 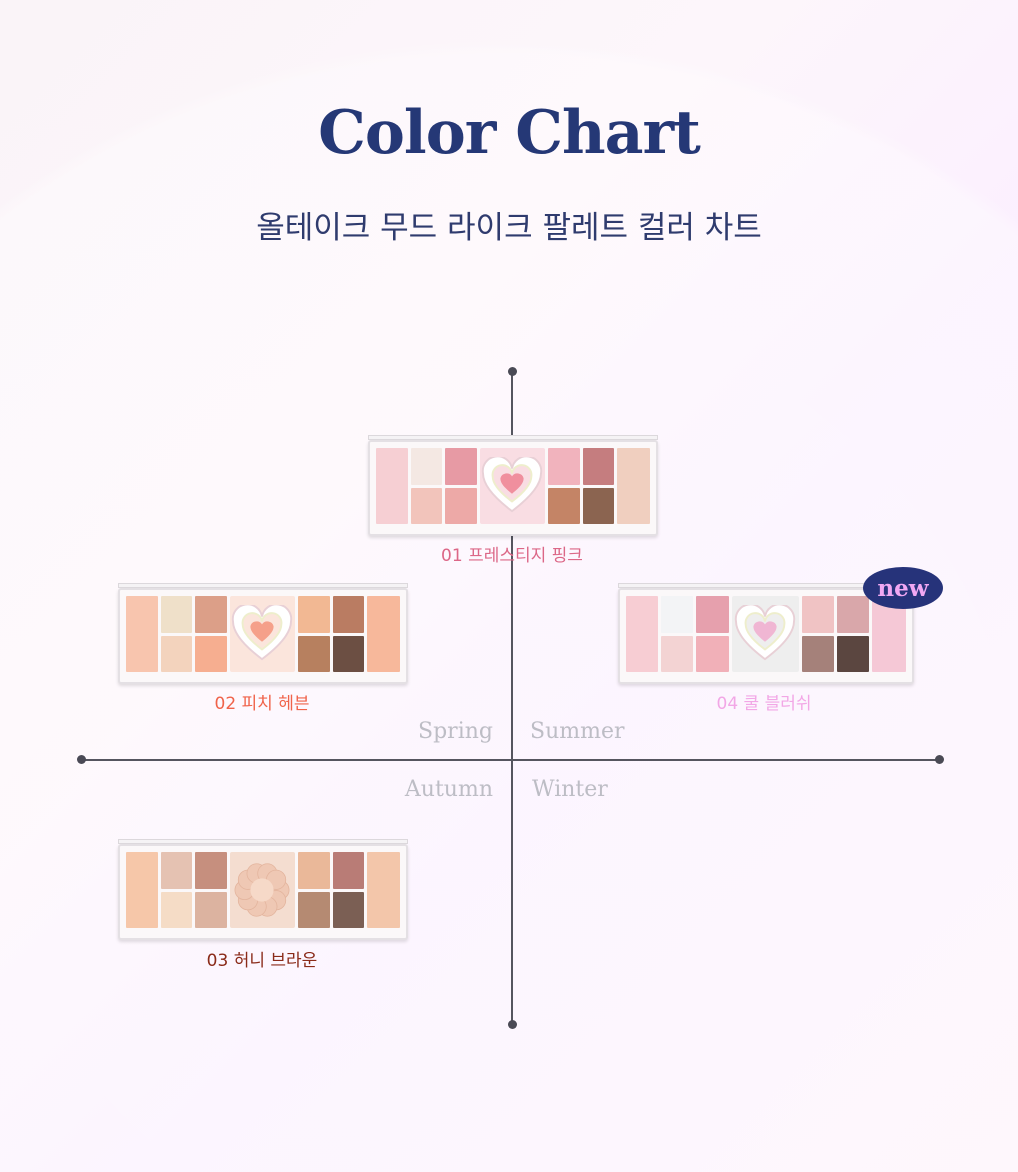 I want to click on axis-endpoint-top, so click(x=512, y=371).